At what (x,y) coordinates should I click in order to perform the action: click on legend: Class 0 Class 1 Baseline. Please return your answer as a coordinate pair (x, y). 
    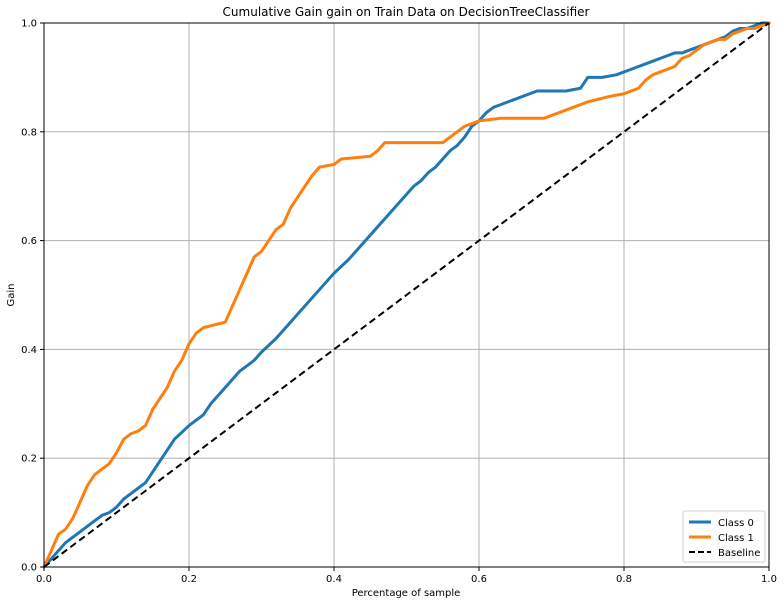
    Looking at the image, I should click on (724, 536).